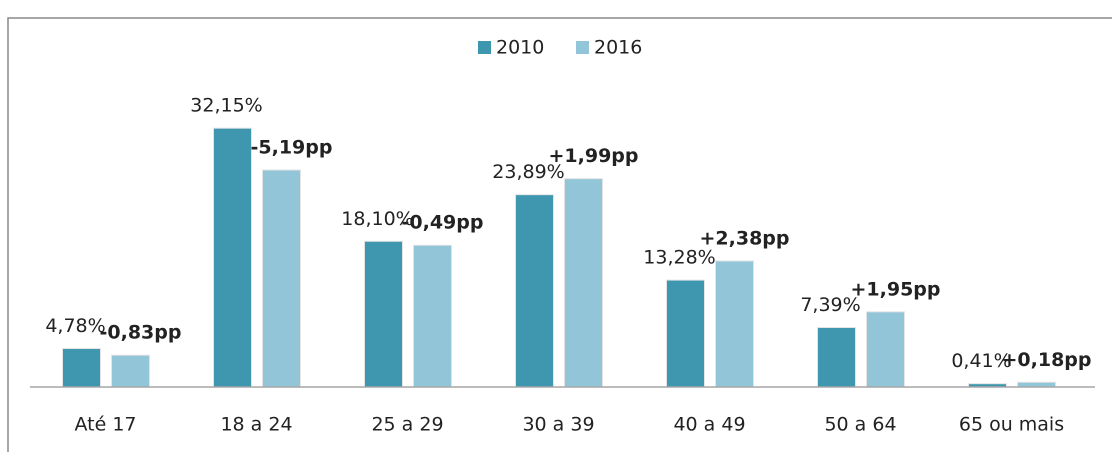 This screenshot has width=1112, height=452. I want to click on legend-label: 2010, so click(520, 48).